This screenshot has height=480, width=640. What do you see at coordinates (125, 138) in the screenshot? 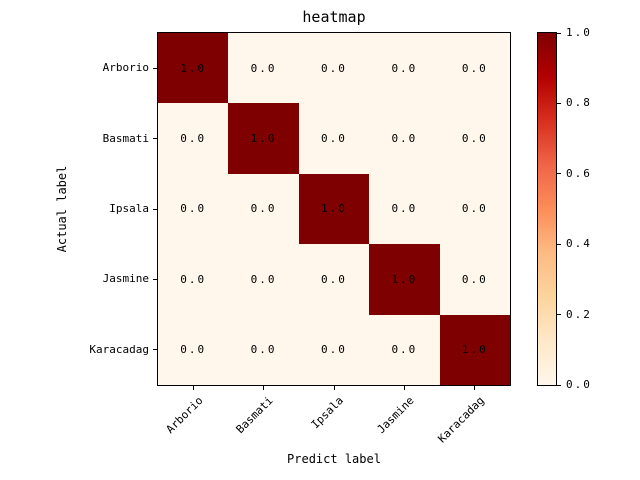
I see `y-tick-label: Basmati` at bounding box center [125, 138].